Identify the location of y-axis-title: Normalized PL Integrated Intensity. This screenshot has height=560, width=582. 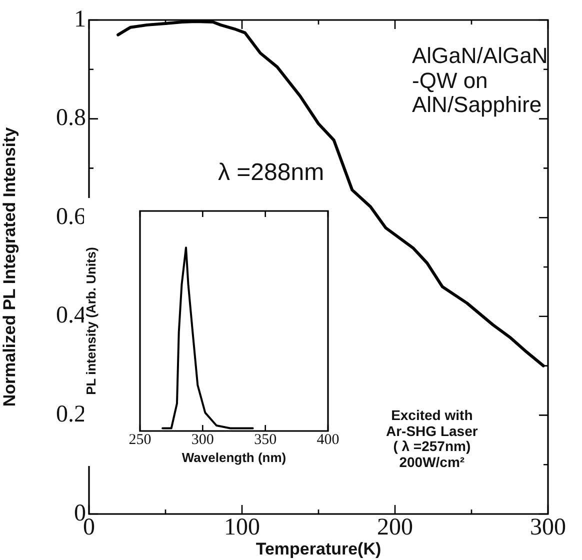
(9, 266).